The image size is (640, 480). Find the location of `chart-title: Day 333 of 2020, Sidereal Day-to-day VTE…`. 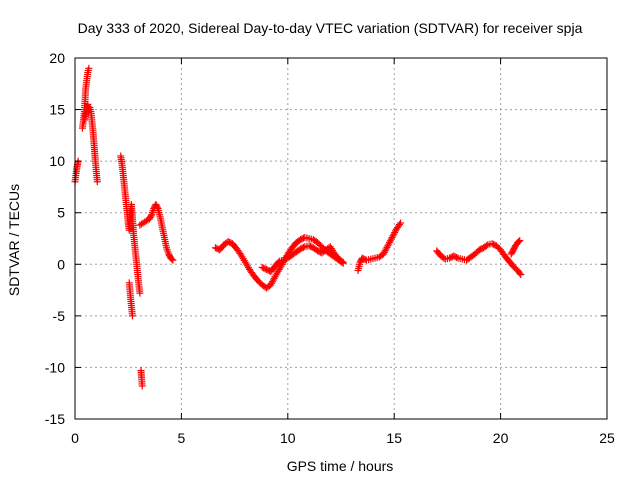

chart-title: Day 333 of 2020, Sidereal Day-to-day VTE… is located at coordinates (330, 28).